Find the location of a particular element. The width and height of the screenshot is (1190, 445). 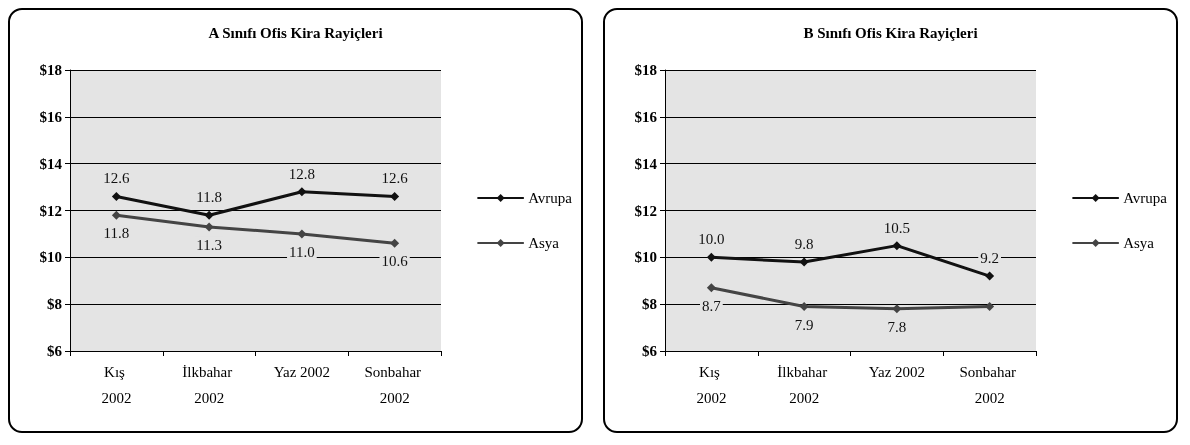

data-label: 10.5 is located at coordinates (896, 227).